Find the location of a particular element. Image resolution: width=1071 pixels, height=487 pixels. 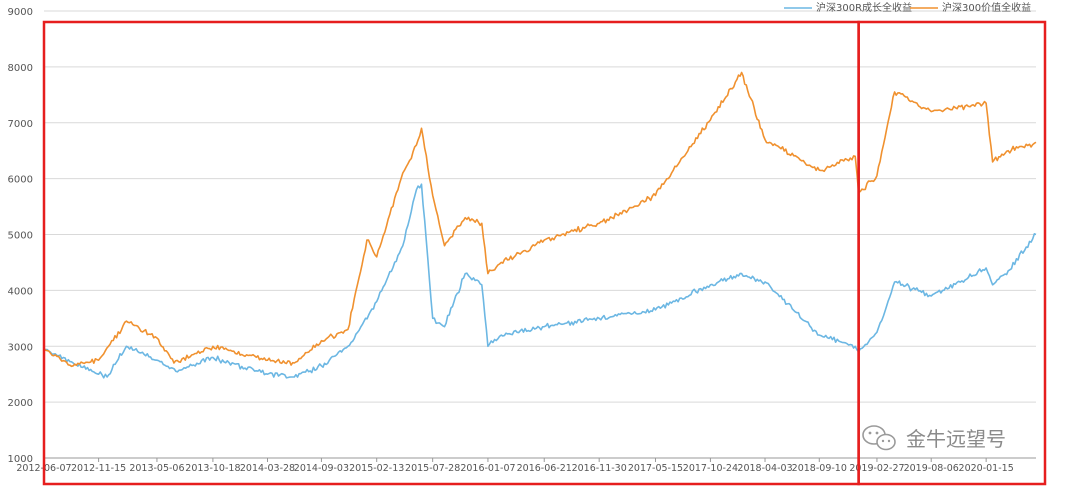

y-tick-label: 5000 is located at coordinates (20, 236).